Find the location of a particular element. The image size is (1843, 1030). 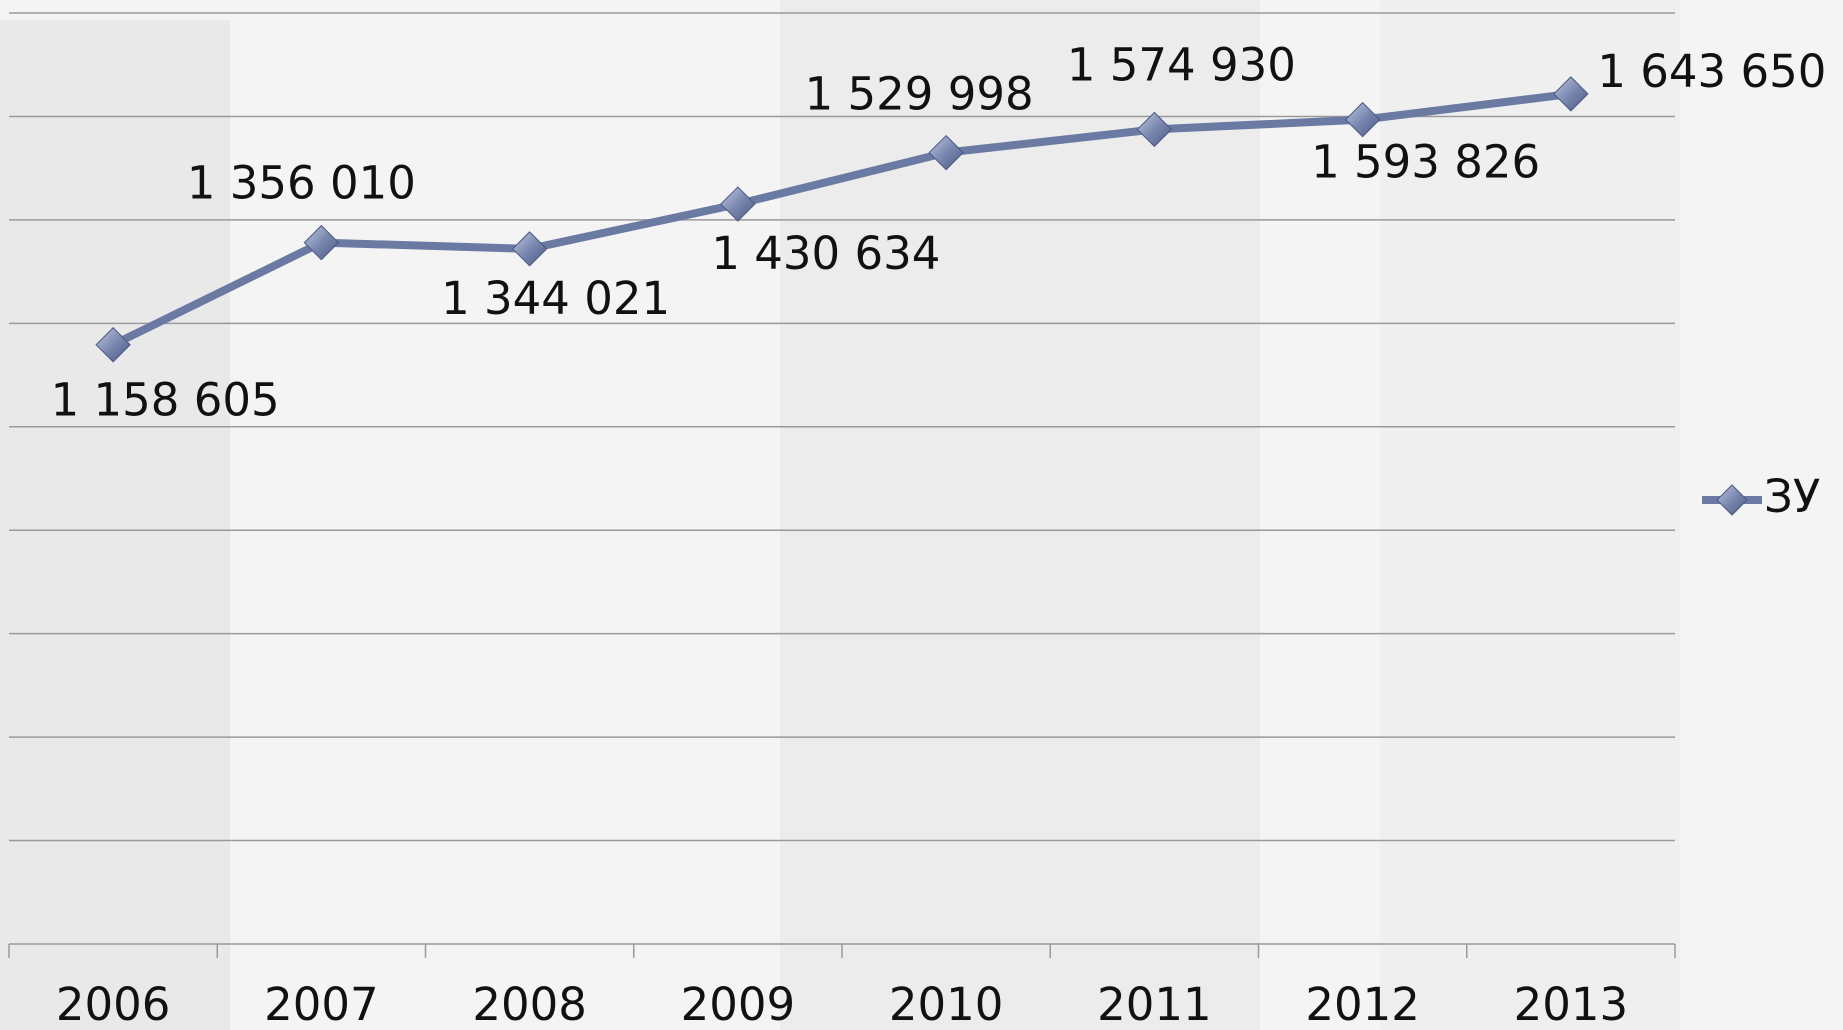

x-tick-label: 2009 is located at coordinates (738, 1004).